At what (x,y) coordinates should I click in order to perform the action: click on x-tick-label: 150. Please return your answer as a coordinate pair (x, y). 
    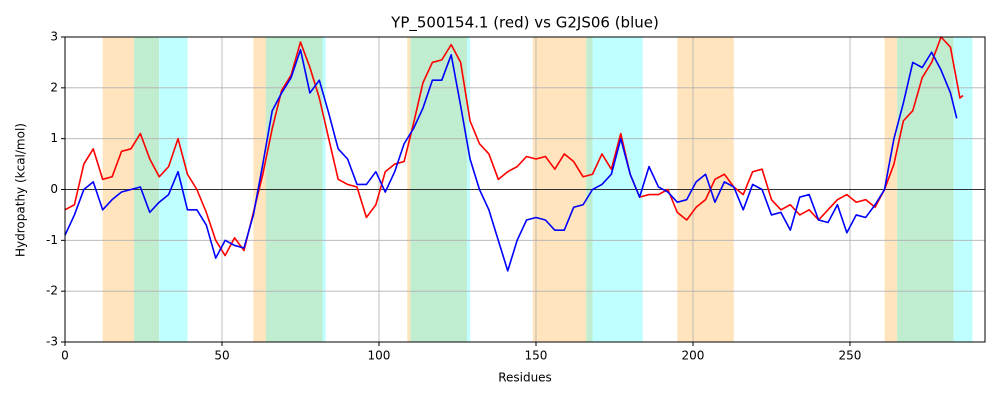
    Looking at the image, I should click on (536, 356).